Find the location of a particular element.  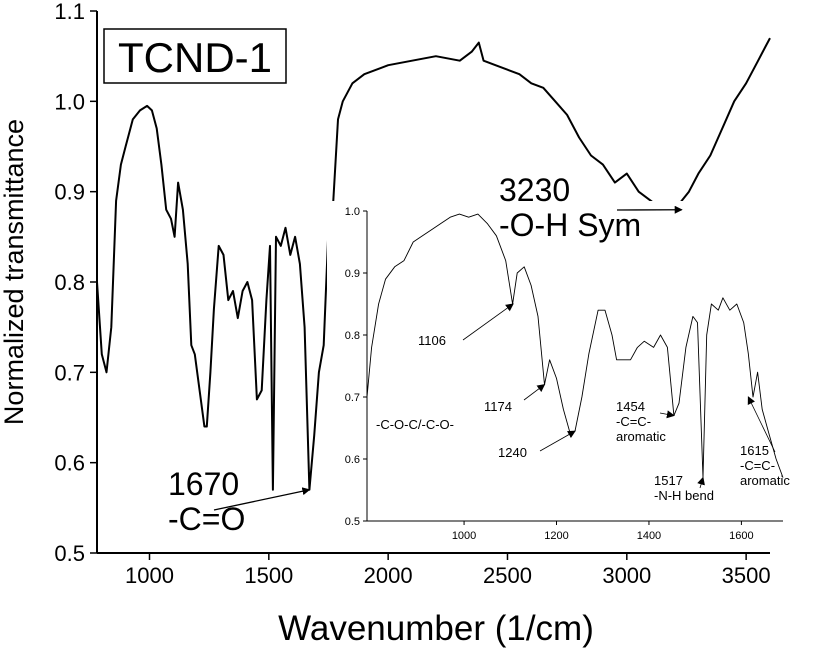

inset-x-tick-label: 1400 is located at coordinates (649, 536).